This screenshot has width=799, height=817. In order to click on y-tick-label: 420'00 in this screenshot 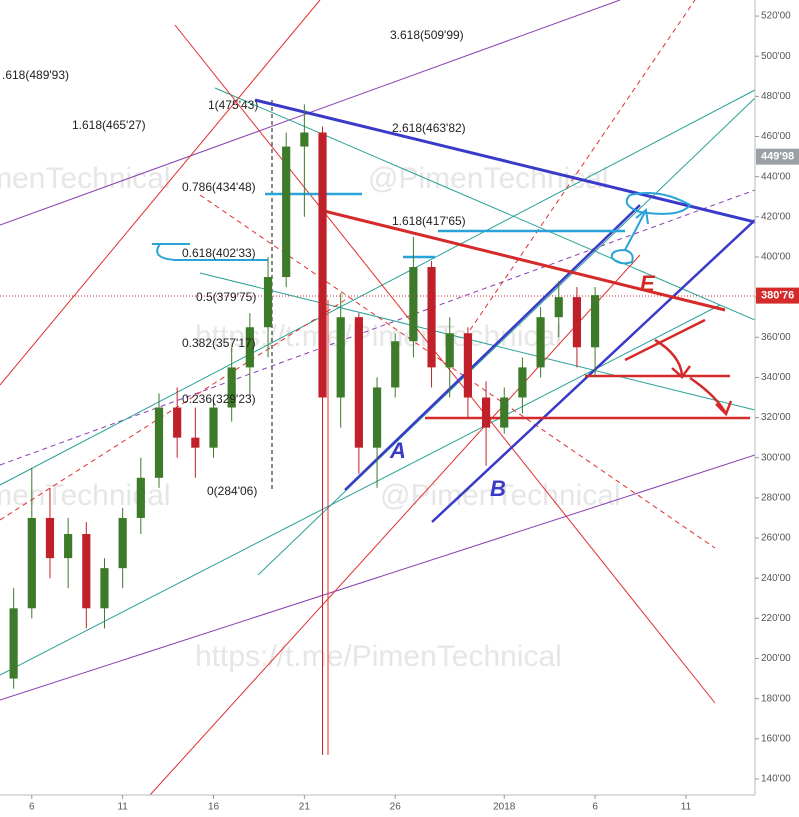, I will do `click(776, 216)`.